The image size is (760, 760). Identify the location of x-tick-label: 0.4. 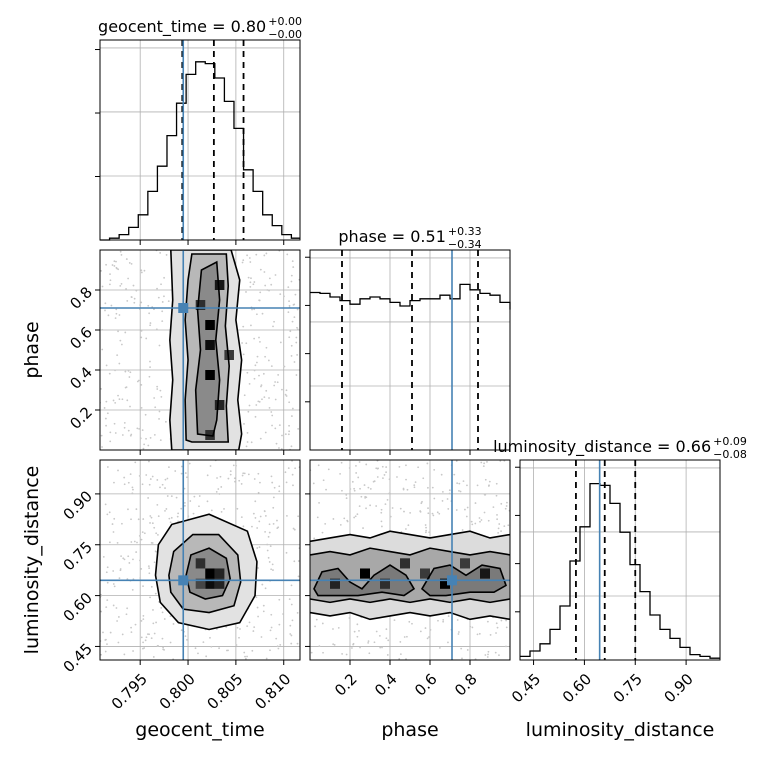
(386, 685).